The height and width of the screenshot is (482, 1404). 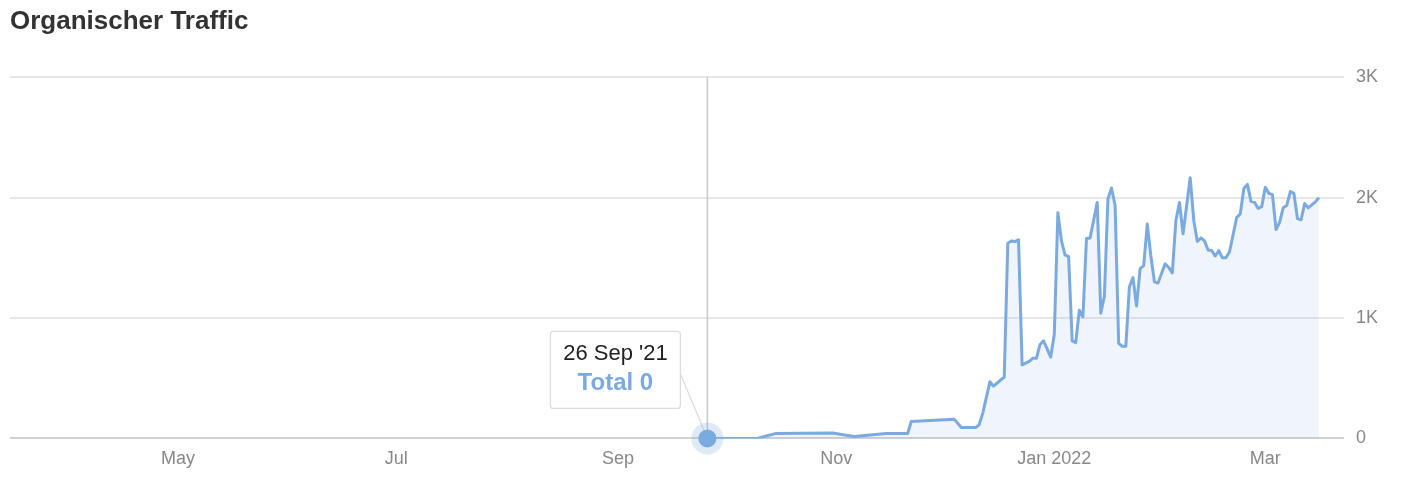 I want to click on y-tick-label: 0, so click(x=1360, y=437).